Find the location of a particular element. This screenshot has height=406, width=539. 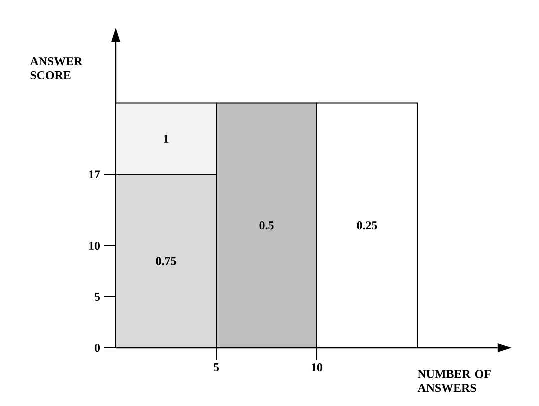

y-tick-label: 0 is located at coordinates (97, 348).